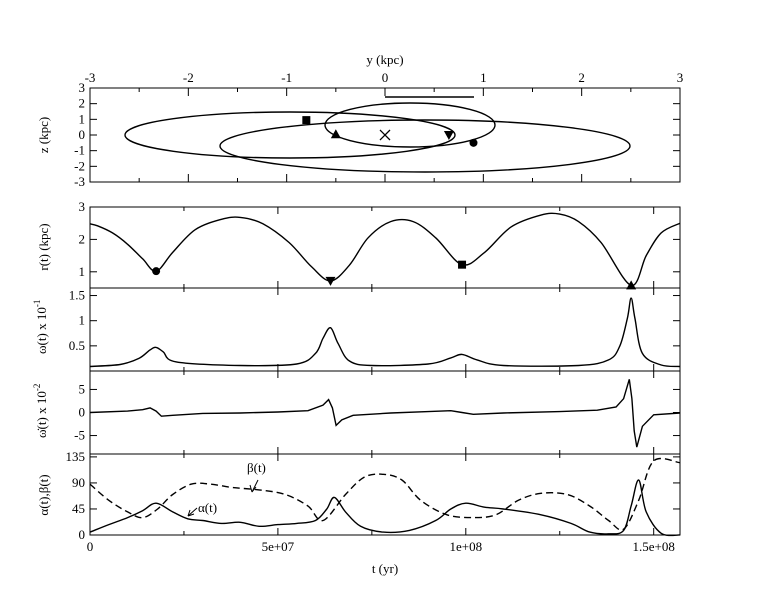 This screenshot has width=770, height=595. Describe the element at coordinates (82, 412) in the screenshot. I see `omega-dot-y-tick-label: 0` at that location.